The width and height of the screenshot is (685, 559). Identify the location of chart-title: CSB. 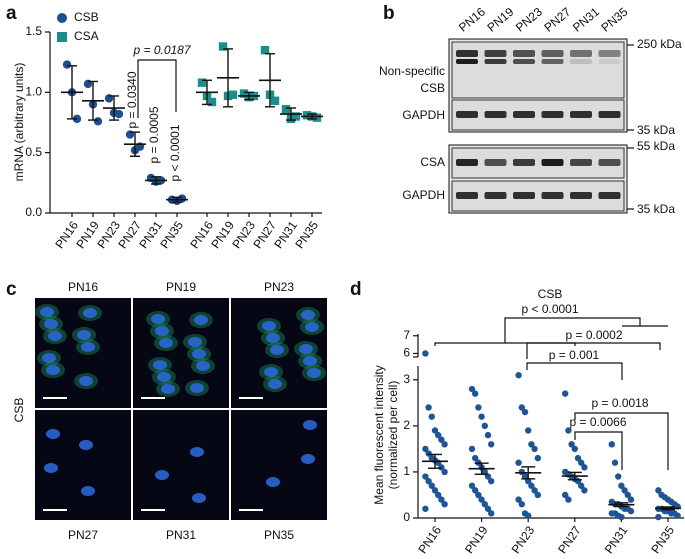
(550, 294).